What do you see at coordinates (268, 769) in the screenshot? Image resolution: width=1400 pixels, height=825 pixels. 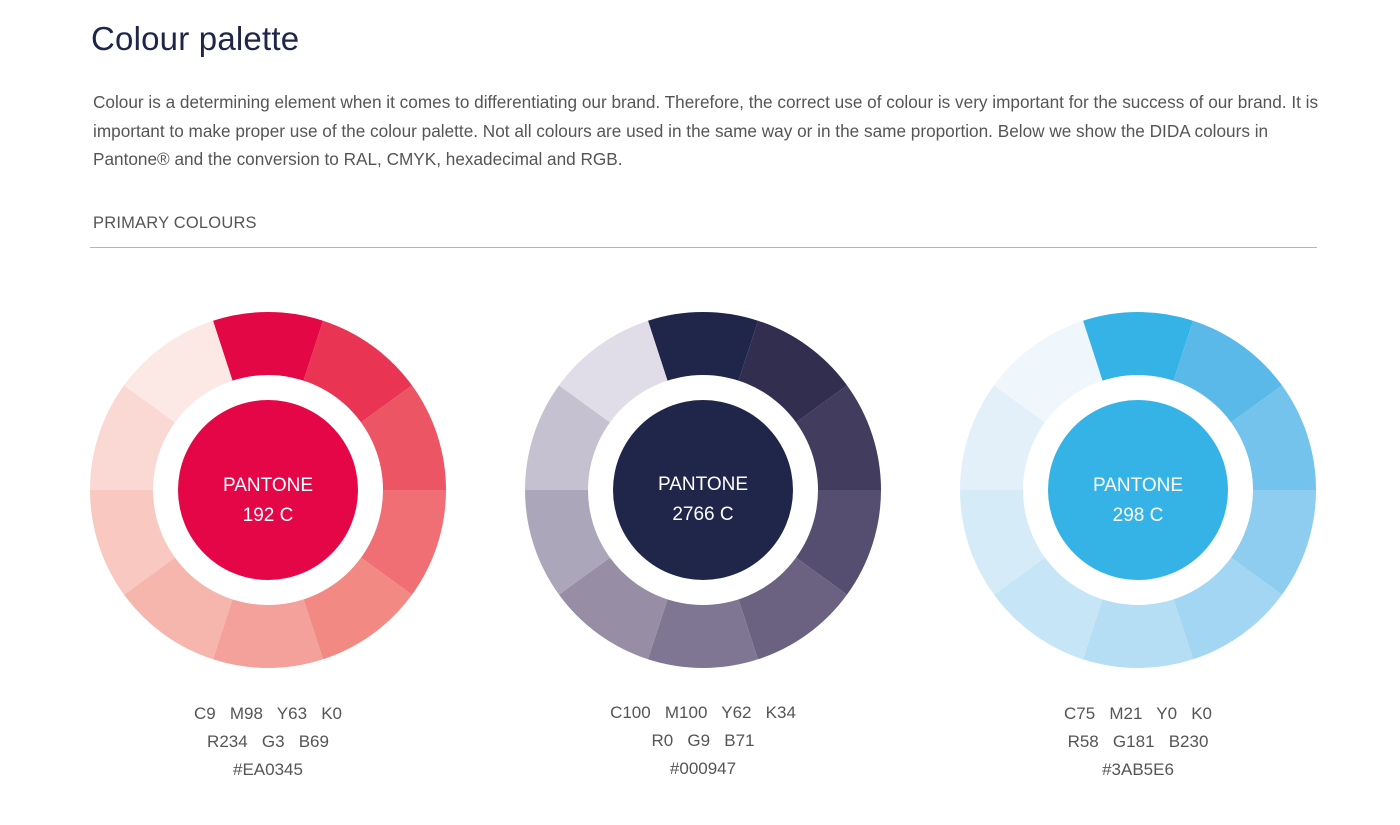 I see `hex-value: #EA0345` at bounding box center [268, 769].